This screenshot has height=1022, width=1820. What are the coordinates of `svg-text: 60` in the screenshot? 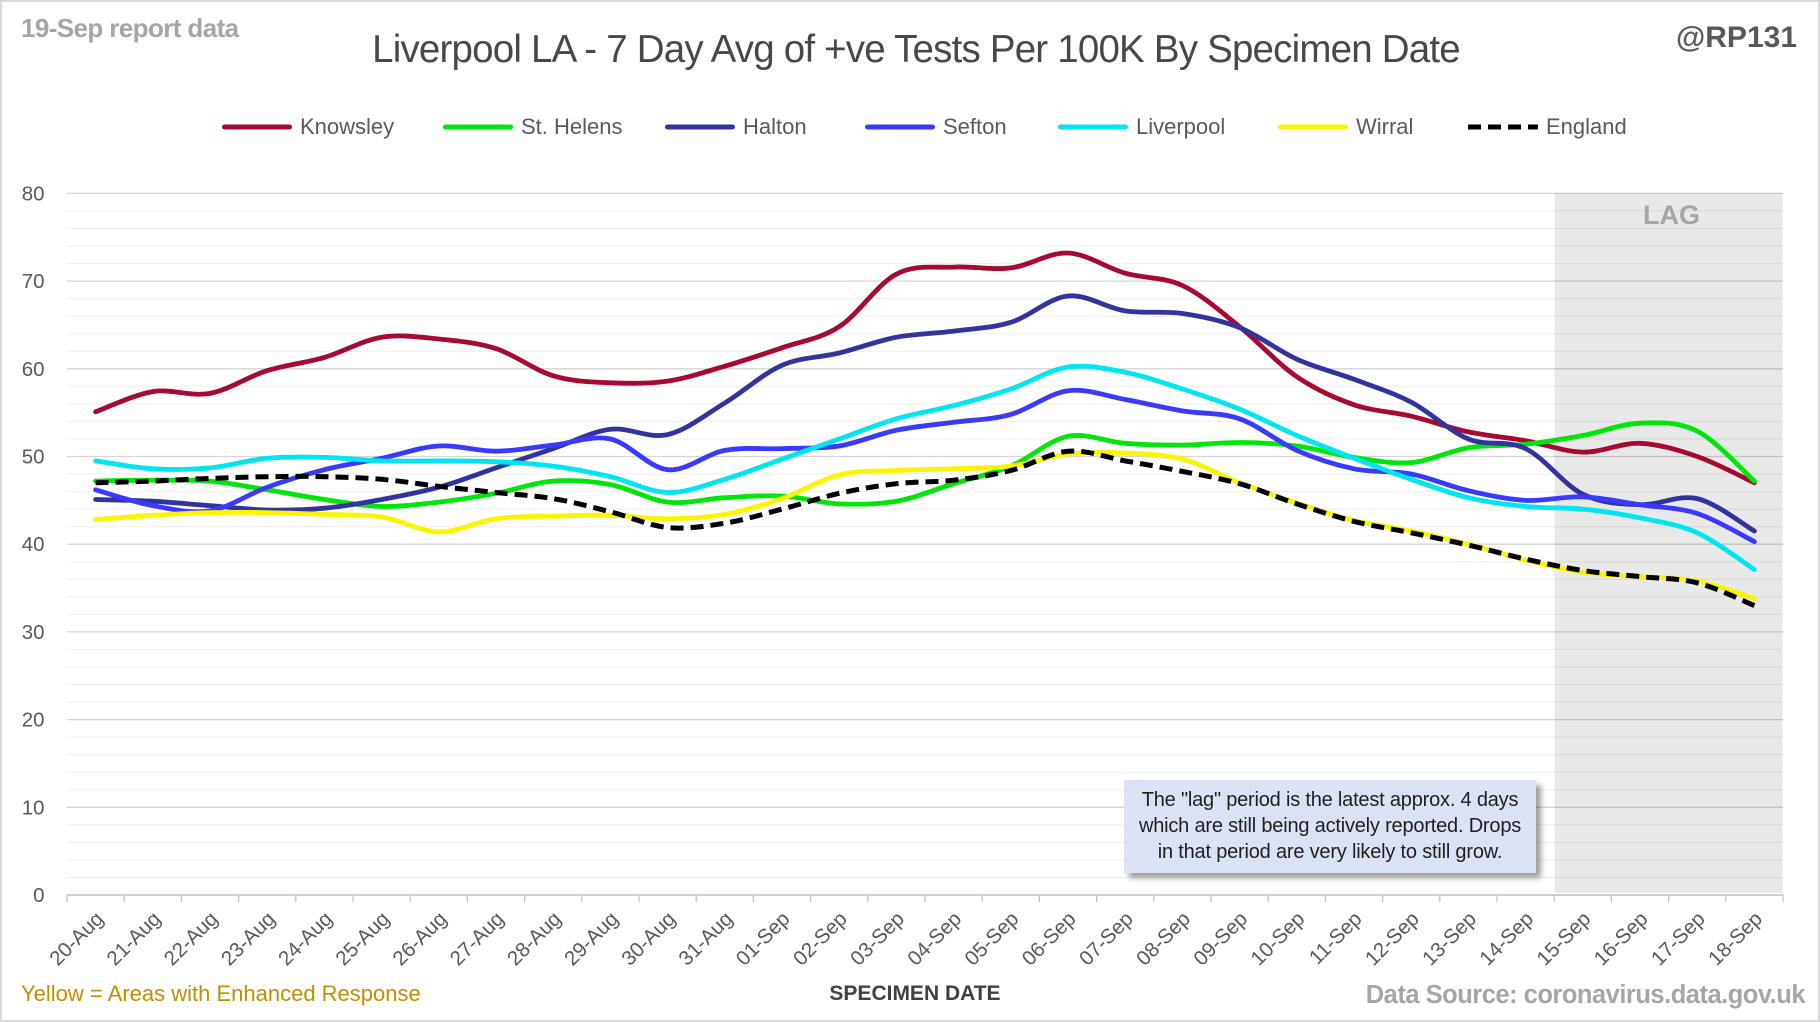 It's located at (33, 369).